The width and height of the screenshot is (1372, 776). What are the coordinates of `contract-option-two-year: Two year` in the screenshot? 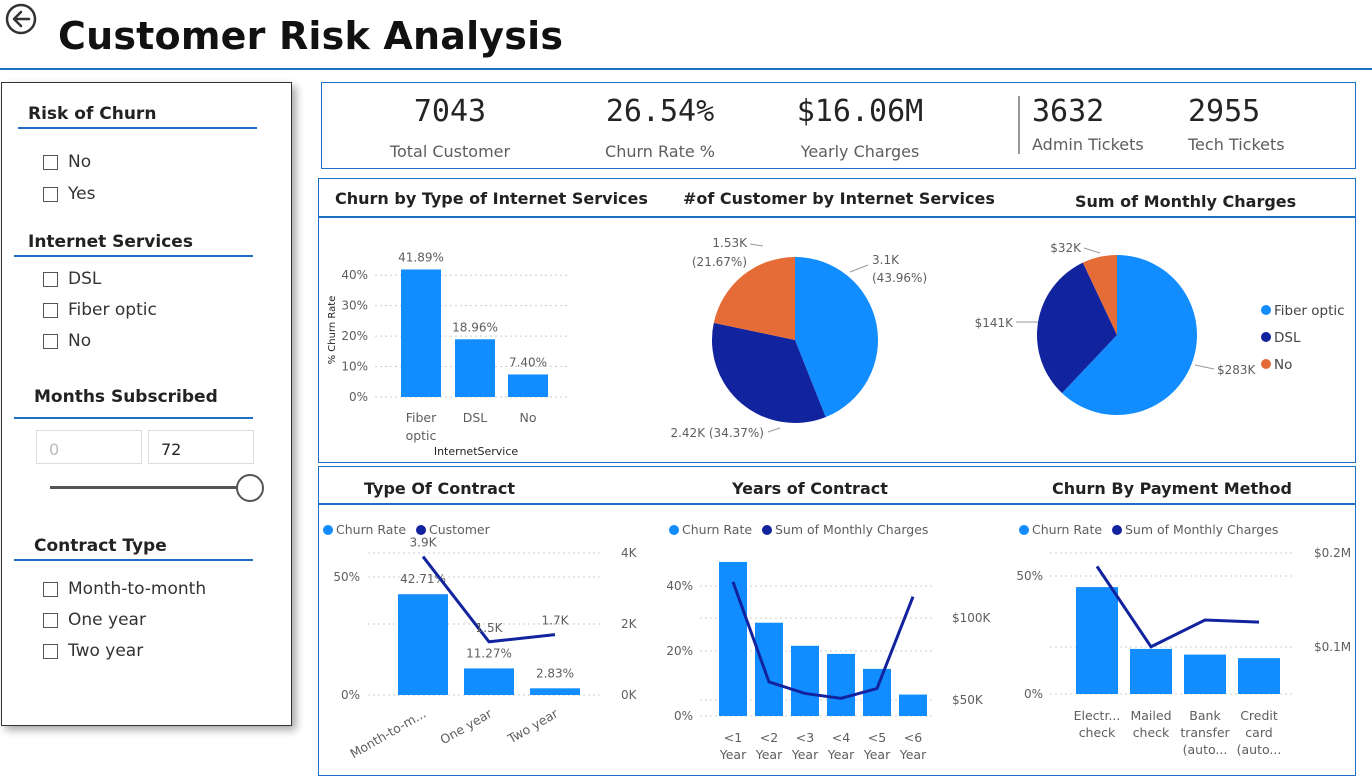 It's located at (93, 651).